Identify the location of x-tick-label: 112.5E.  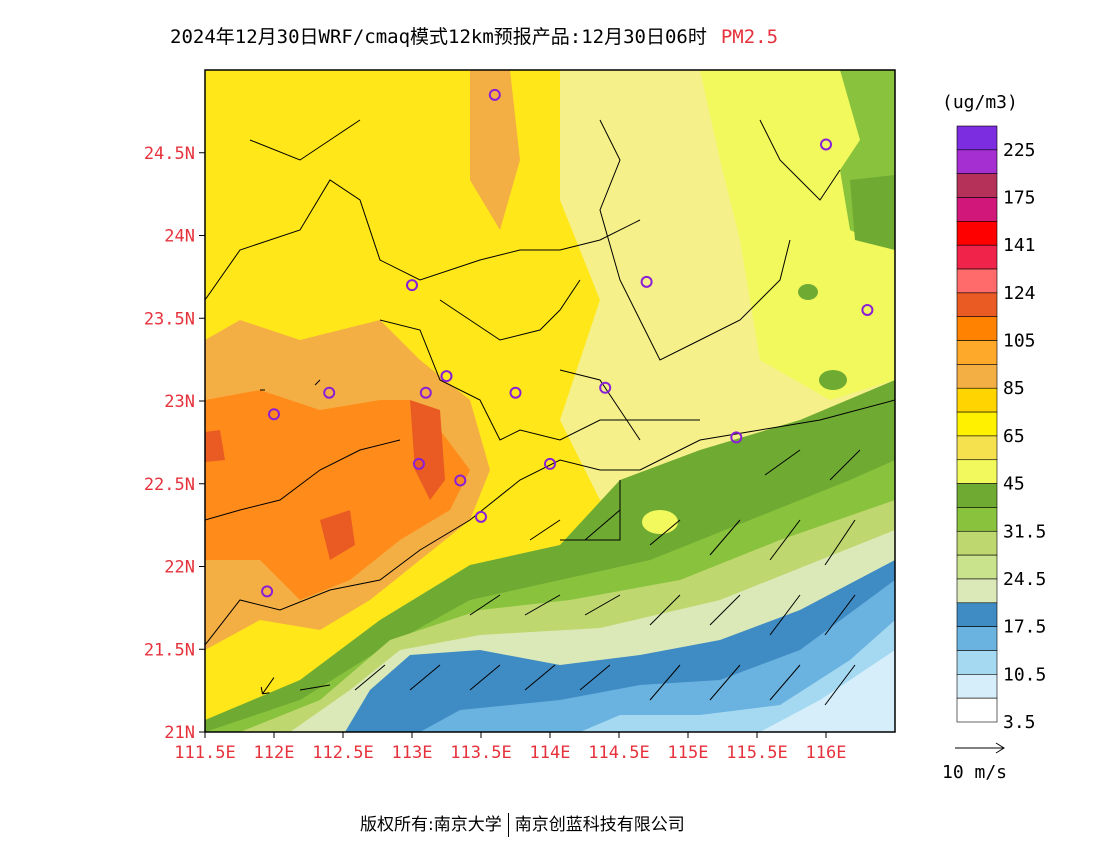
(342, 753).